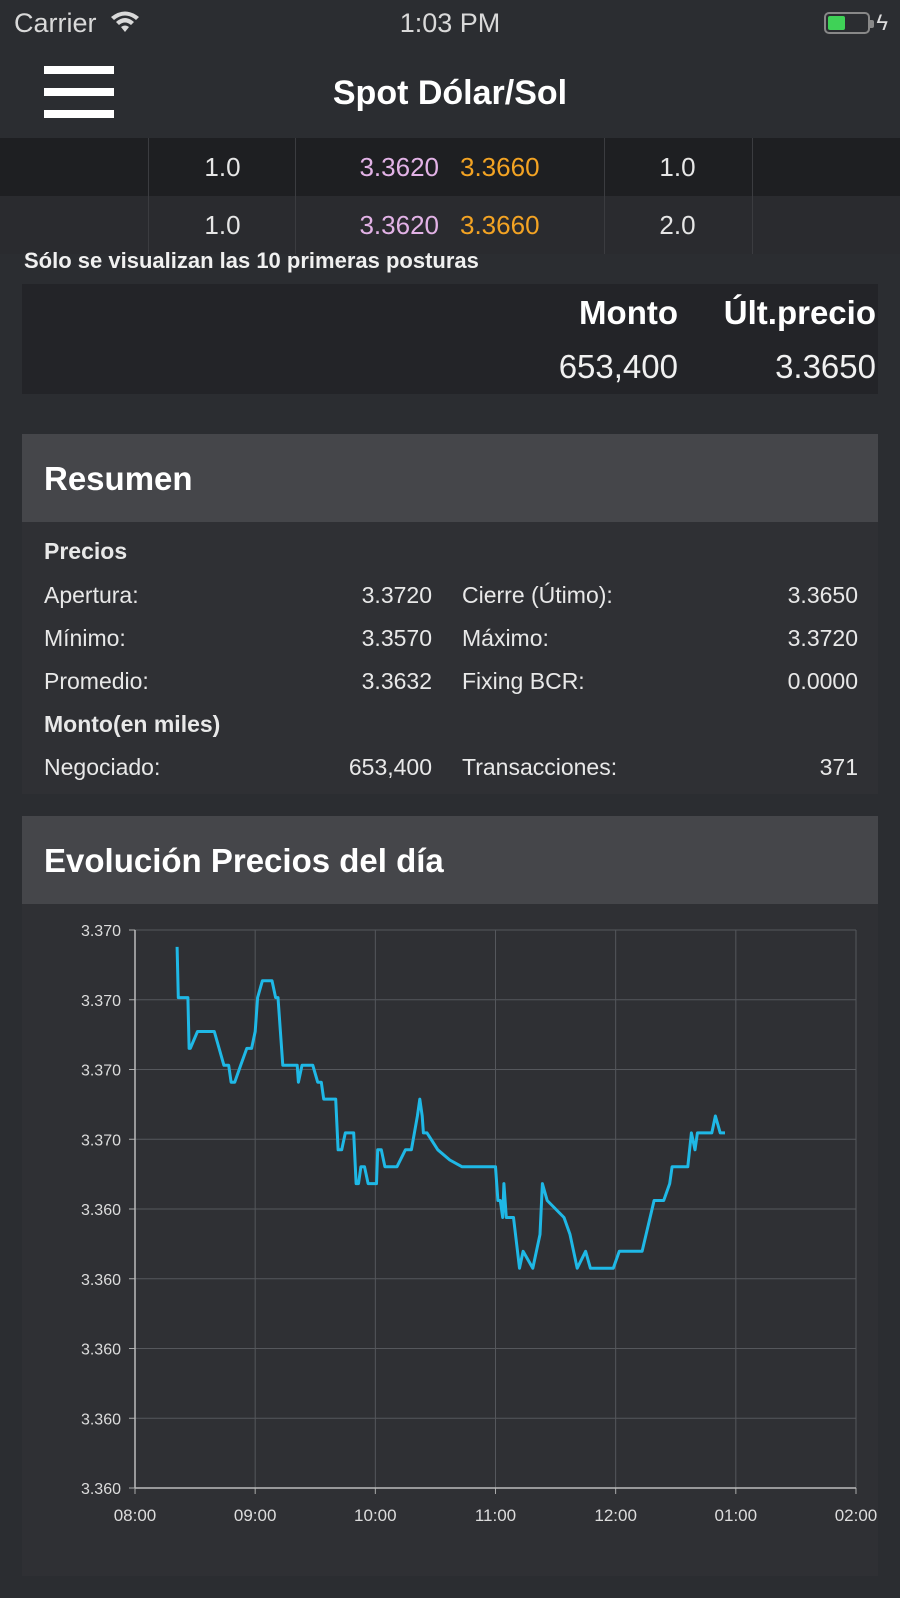 The height and width of the screenshot is (1598, 900). I want to click on x-tick-label: 10:00, so click(375, 1515).